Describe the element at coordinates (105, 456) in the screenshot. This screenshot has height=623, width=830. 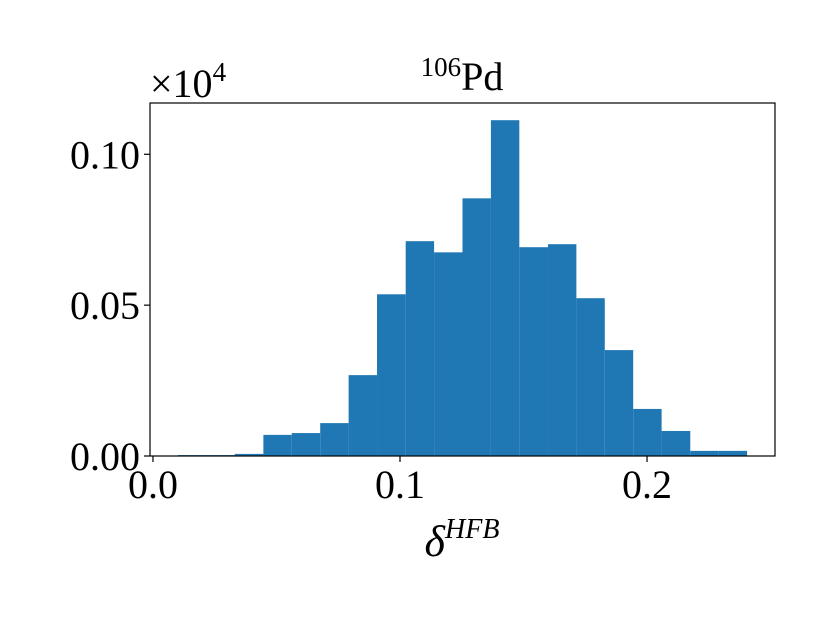
I see `y-tick-label: 0.00` at that location.